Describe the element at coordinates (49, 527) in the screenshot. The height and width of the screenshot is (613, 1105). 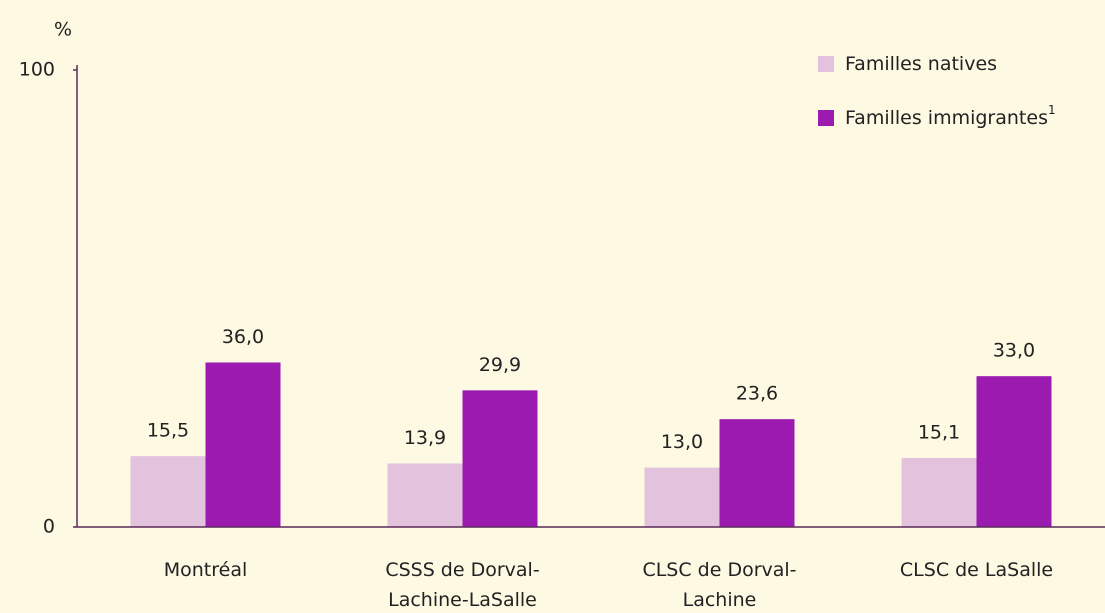
I see `y-tick-label: 0` at that location.